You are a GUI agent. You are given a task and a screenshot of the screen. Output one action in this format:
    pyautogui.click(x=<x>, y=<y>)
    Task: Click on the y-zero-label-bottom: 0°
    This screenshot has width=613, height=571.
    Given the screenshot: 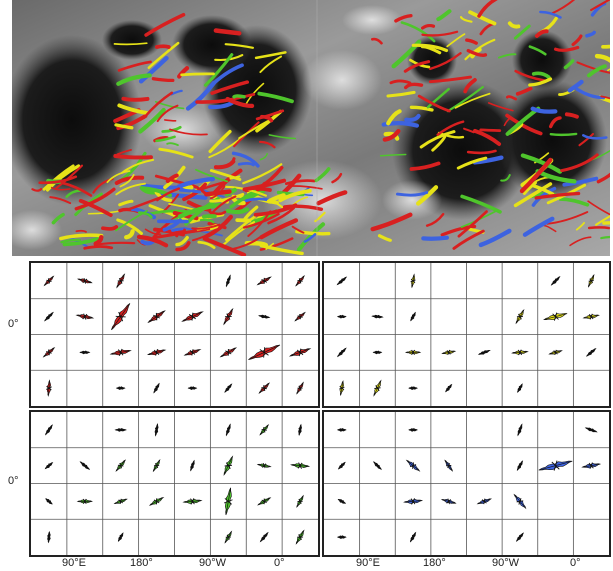 What is the action you would take?
    pyautogui.click(x=13, y=481)
    